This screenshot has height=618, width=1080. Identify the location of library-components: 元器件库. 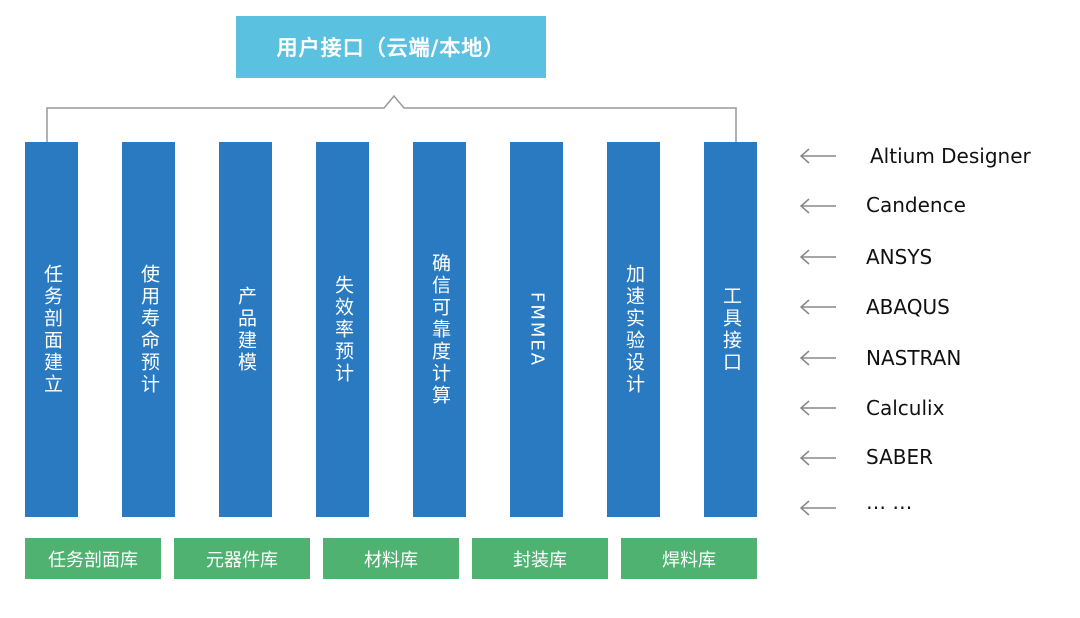
(242, 558).